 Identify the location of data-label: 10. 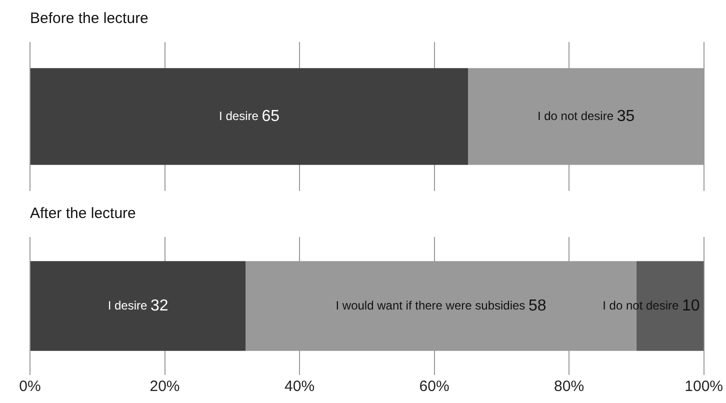
(691, 305).